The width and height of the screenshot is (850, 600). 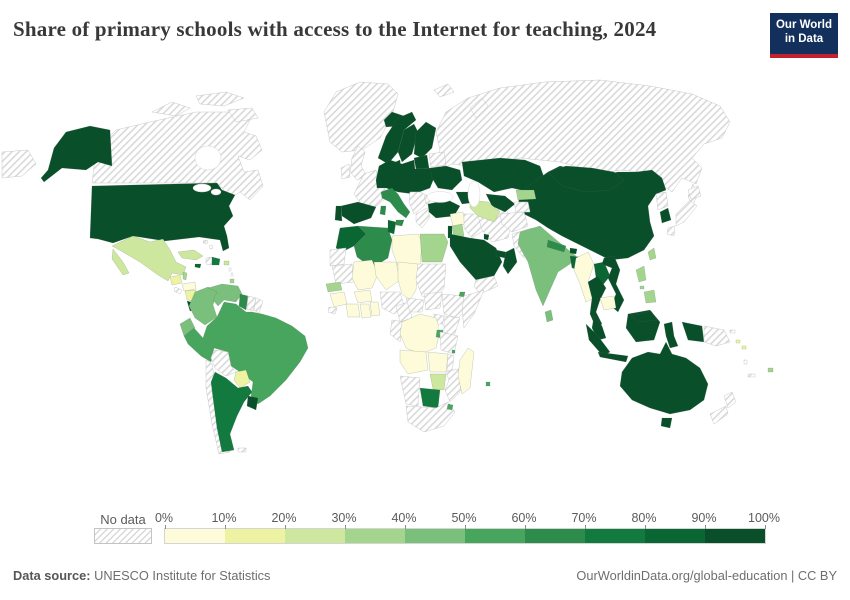 I want to click on country-saudi-arabia, so click(x=476, y=257).